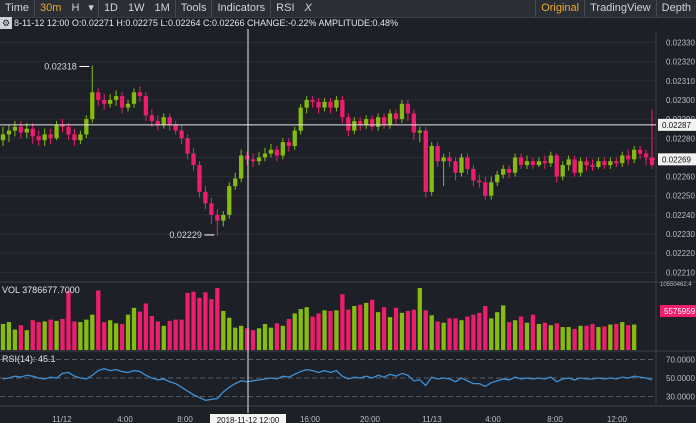 Image resolution: width=696 pixels, height=423 pixels. What do you see at coordinates (680, 138) in the screenshot?
I see `price-tick-label: 0.02280` at bounding box center [680, 138].